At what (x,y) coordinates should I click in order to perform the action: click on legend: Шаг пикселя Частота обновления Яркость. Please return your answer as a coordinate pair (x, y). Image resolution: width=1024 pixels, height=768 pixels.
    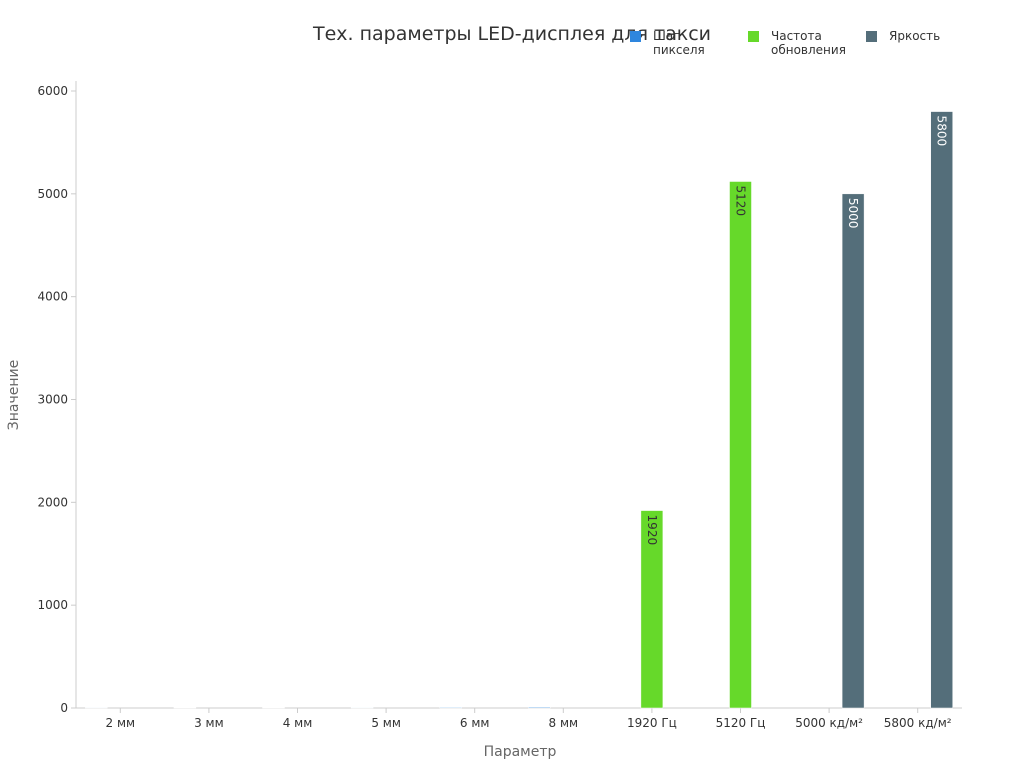
    Looking at the image, I should click on (785, 43).